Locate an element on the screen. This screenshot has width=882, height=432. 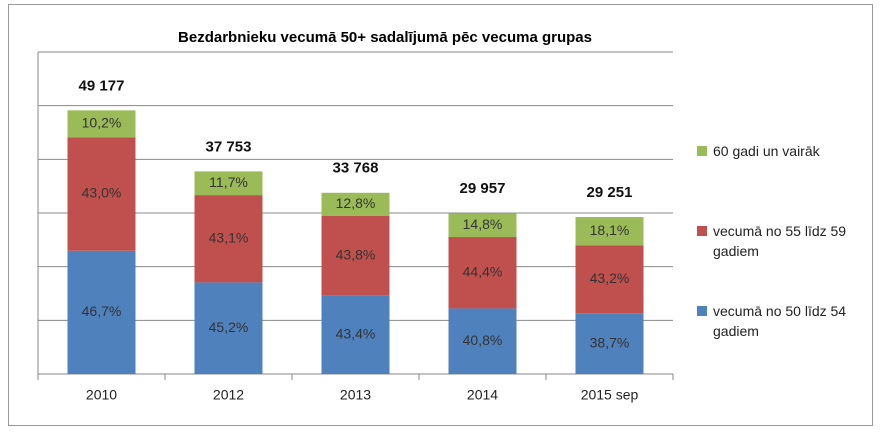
x-tick-label: 2012 is located at coordinates (228, 395).